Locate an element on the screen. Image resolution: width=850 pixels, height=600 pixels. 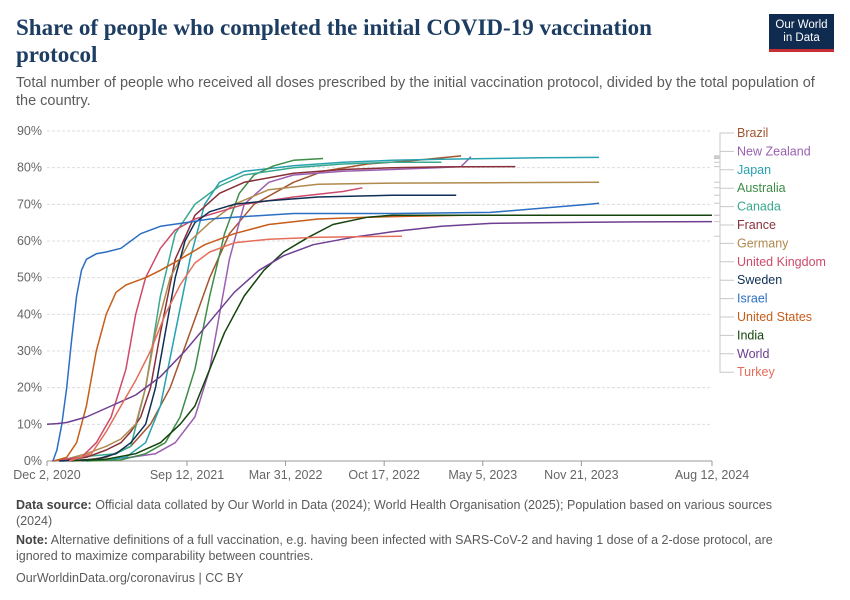
x-tick-label: Sep 12, 2021 is located at coordinates (187, 475).